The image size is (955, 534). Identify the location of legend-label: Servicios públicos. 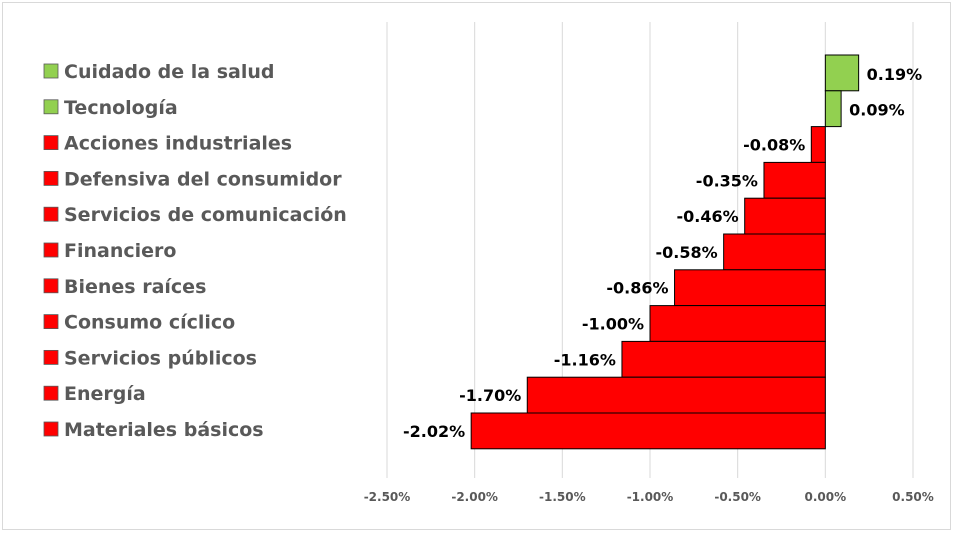
(160, 358).